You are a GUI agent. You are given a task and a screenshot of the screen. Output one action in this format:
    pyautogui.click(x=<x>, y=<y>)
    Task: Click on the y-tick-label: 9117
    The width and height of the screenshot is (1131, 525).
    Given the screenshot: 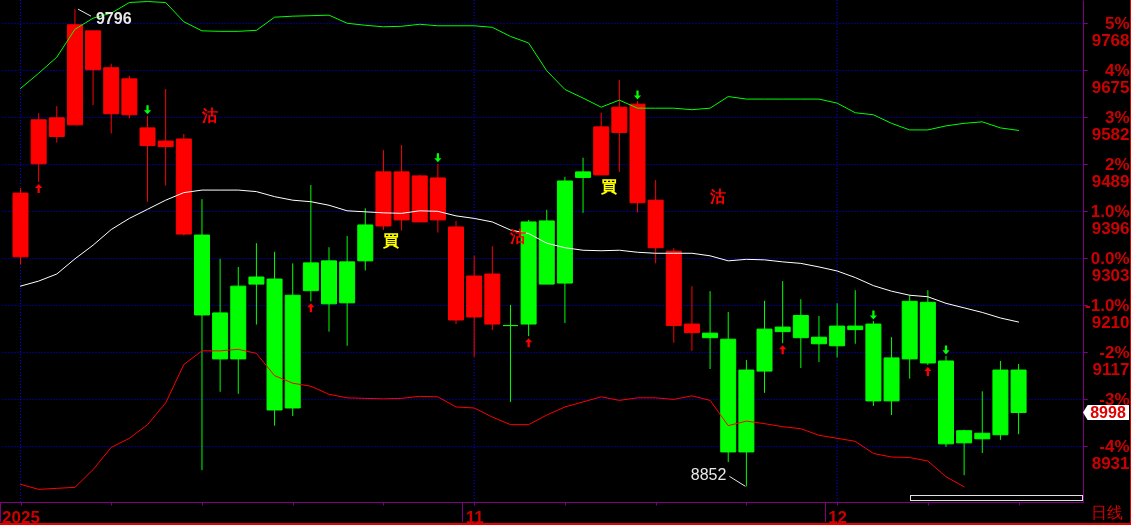 What is the action you would take?
    pyautogui.click(x=1111, y=370)
    